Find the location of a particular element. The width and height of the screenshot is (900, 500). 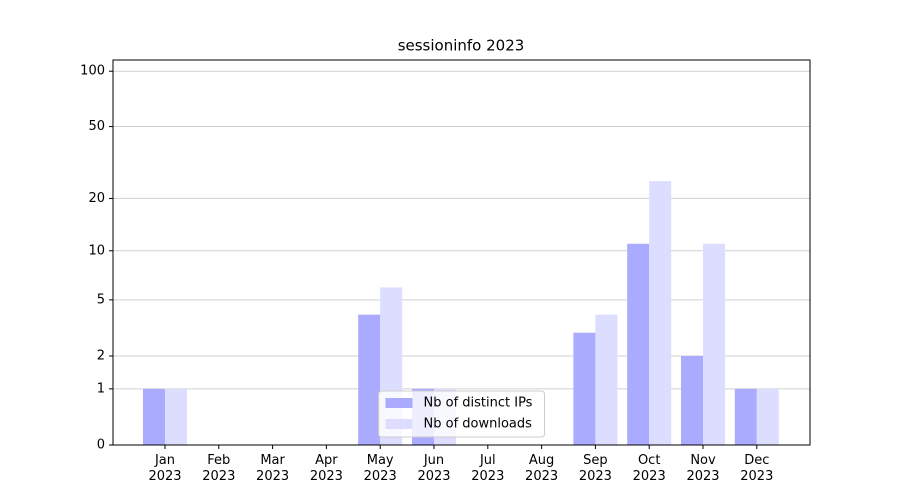

y-tick-label: 2 is located at coordinates (101, 356).